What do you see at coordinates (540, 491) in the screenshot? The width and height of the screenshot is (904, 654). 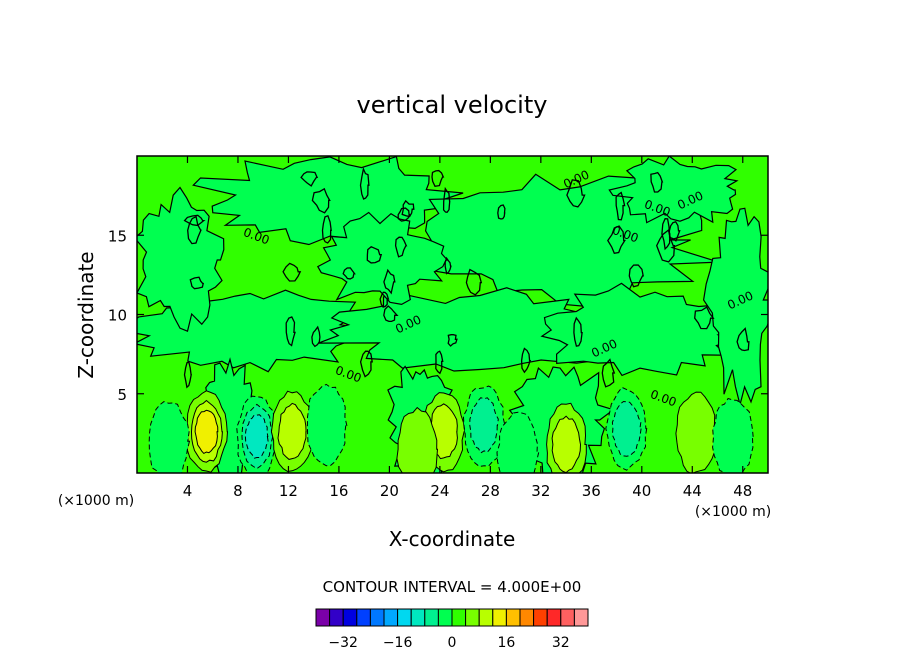 I see `x-tick-label: 32` at bounding box center [540, 491].